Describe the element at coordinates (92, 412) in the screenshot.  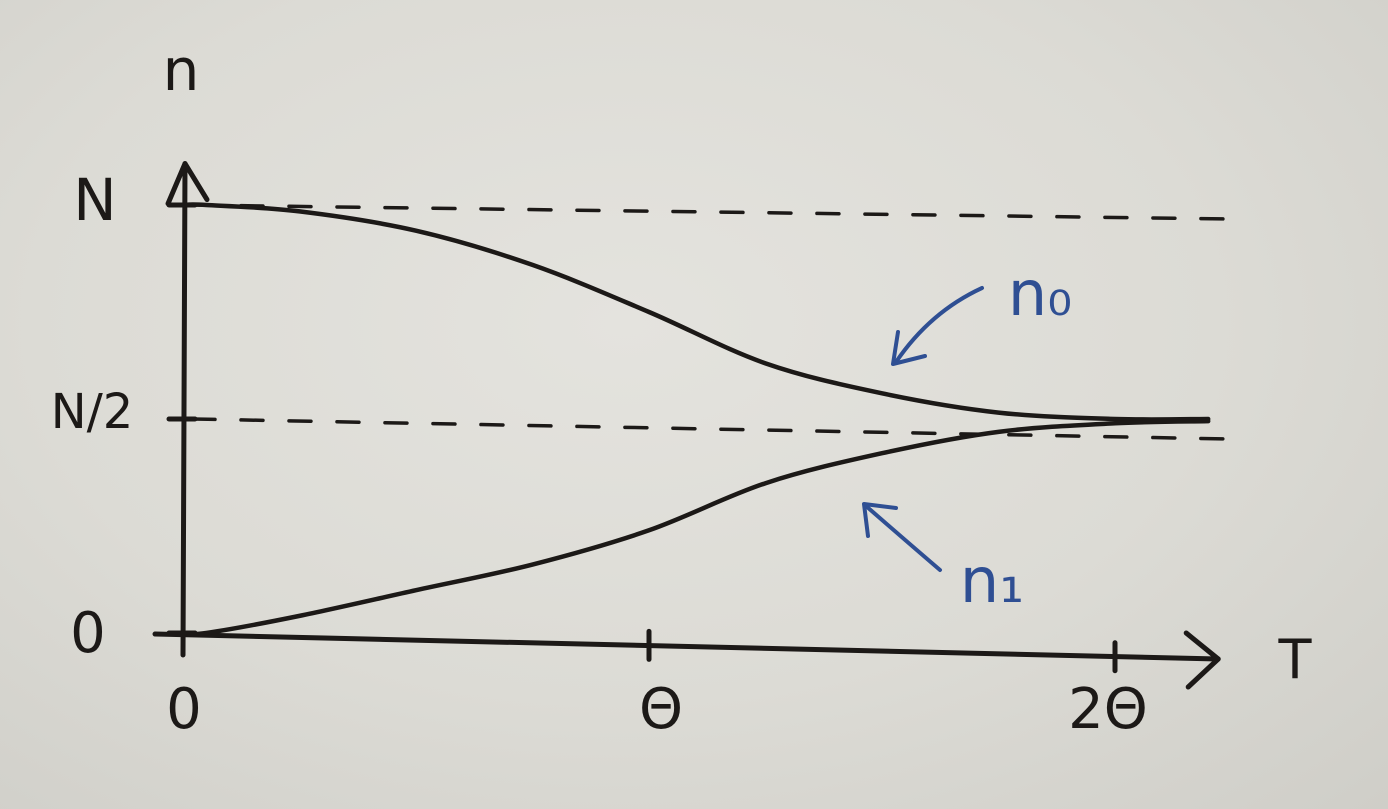
I see `y-tick-label-1: N/2` at that location.